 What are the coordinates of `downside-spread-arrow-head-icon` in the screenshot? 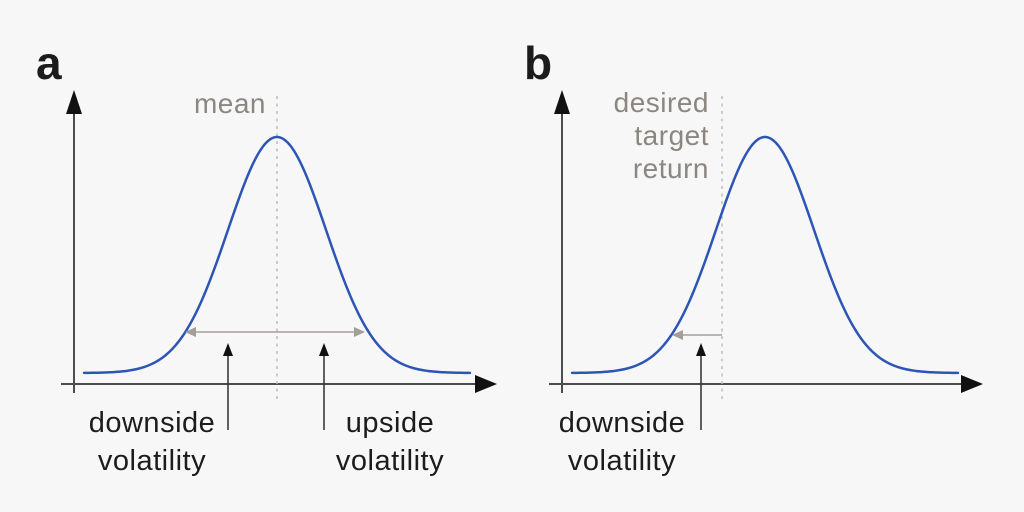 It's located at (677, 335).